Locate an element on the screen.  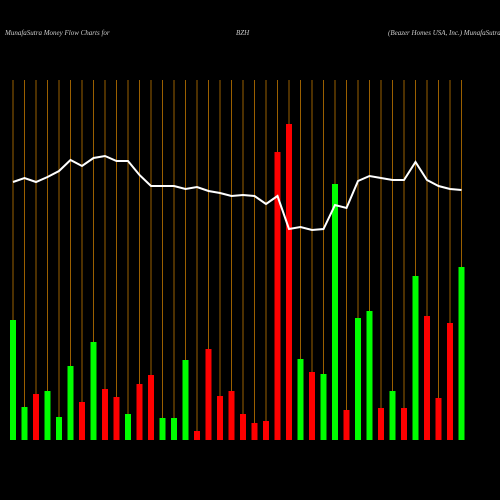
chart-title: MunafaSutra Money Flow Charts for is located at coordinates (57, 33).